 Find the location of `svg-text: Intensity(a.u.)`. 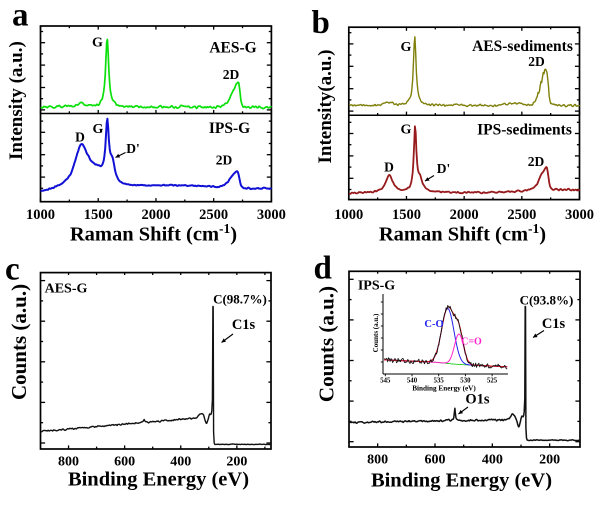

svg-text: Intensity(a.u.) is located at coordinates (325, 106).